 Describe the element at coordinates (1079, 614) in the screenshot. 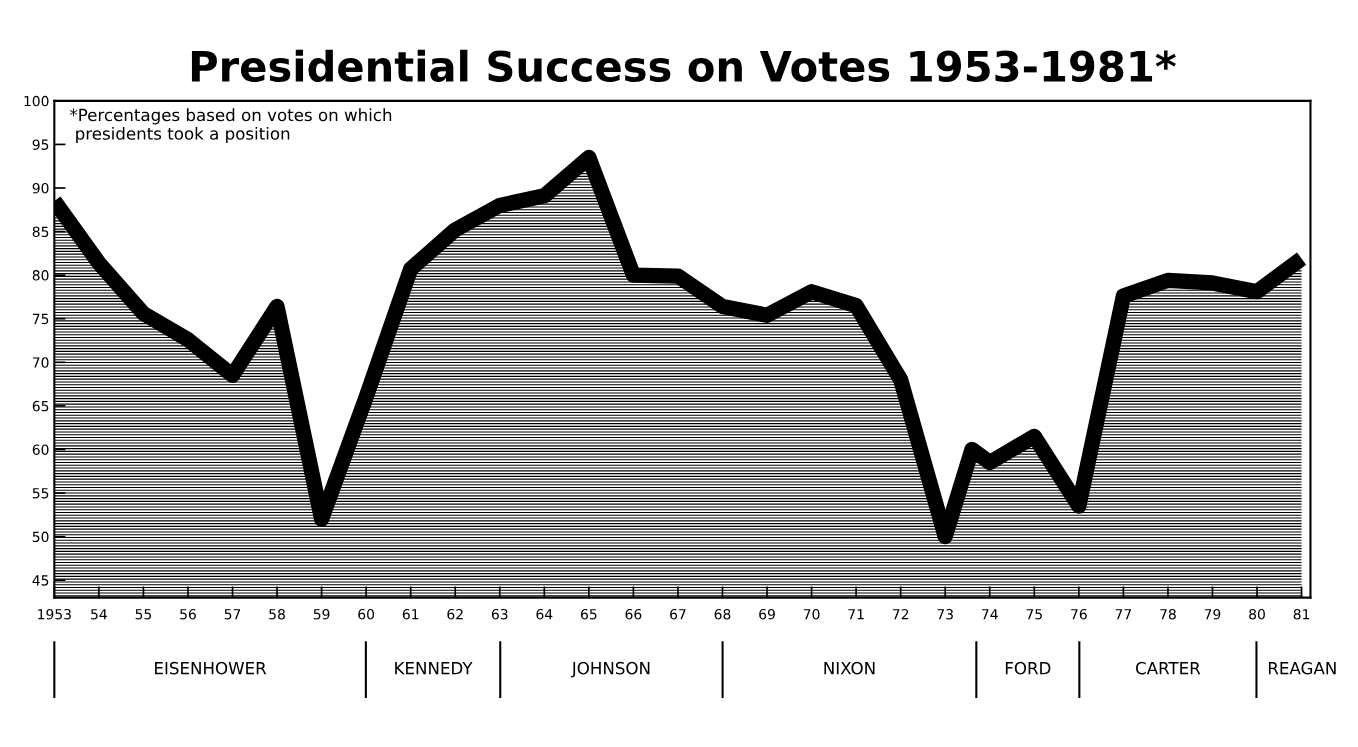

I see `x-tick-label: 76` at that location.